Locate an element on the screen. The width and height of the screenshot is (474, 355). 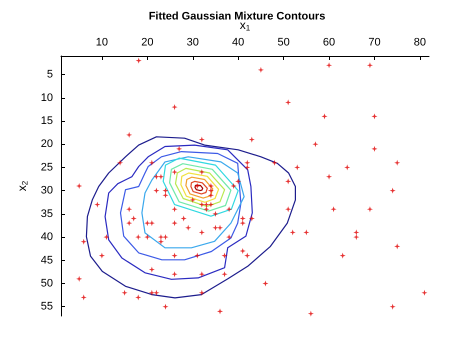
y-tick-label: 15 is located at coordinates (46, 121).